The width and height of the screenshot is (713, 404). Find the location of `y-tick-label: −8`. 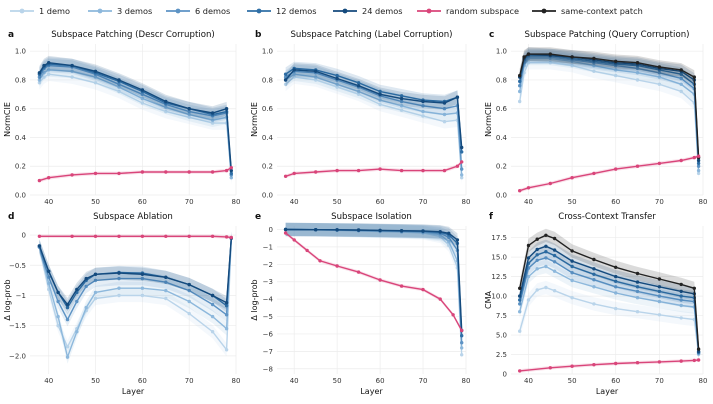

y-tick-label: −8 is located at coordinates (268, 369).